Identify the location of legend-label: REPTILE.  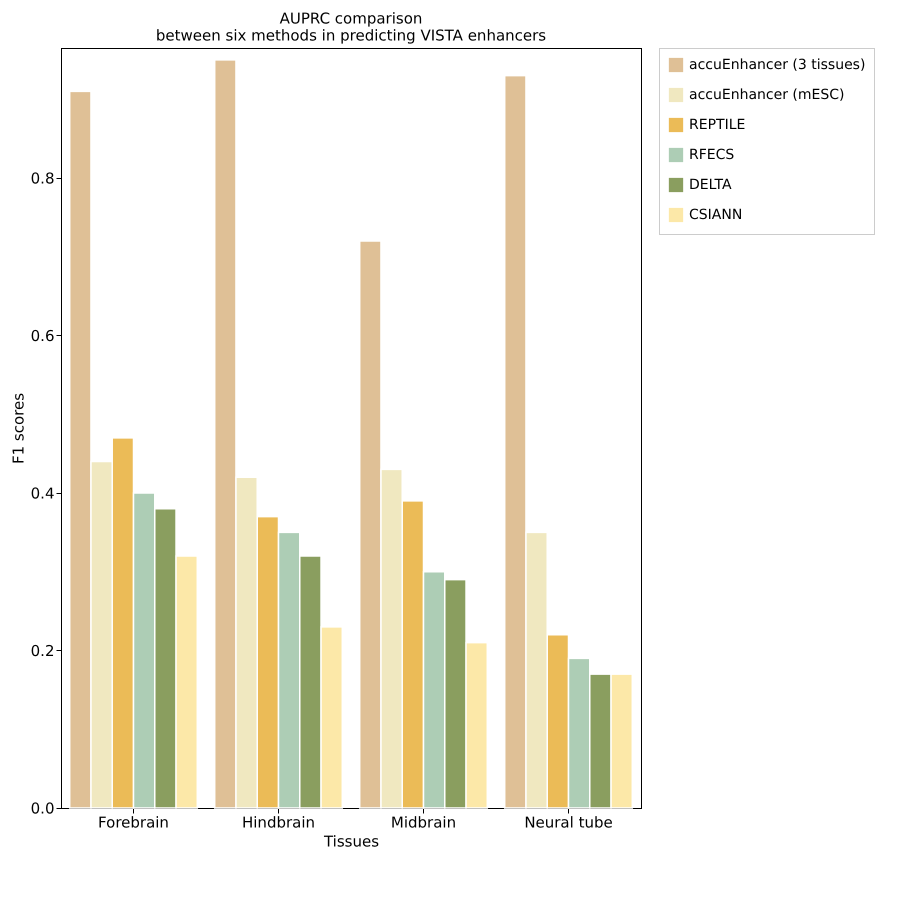
(717, 125).